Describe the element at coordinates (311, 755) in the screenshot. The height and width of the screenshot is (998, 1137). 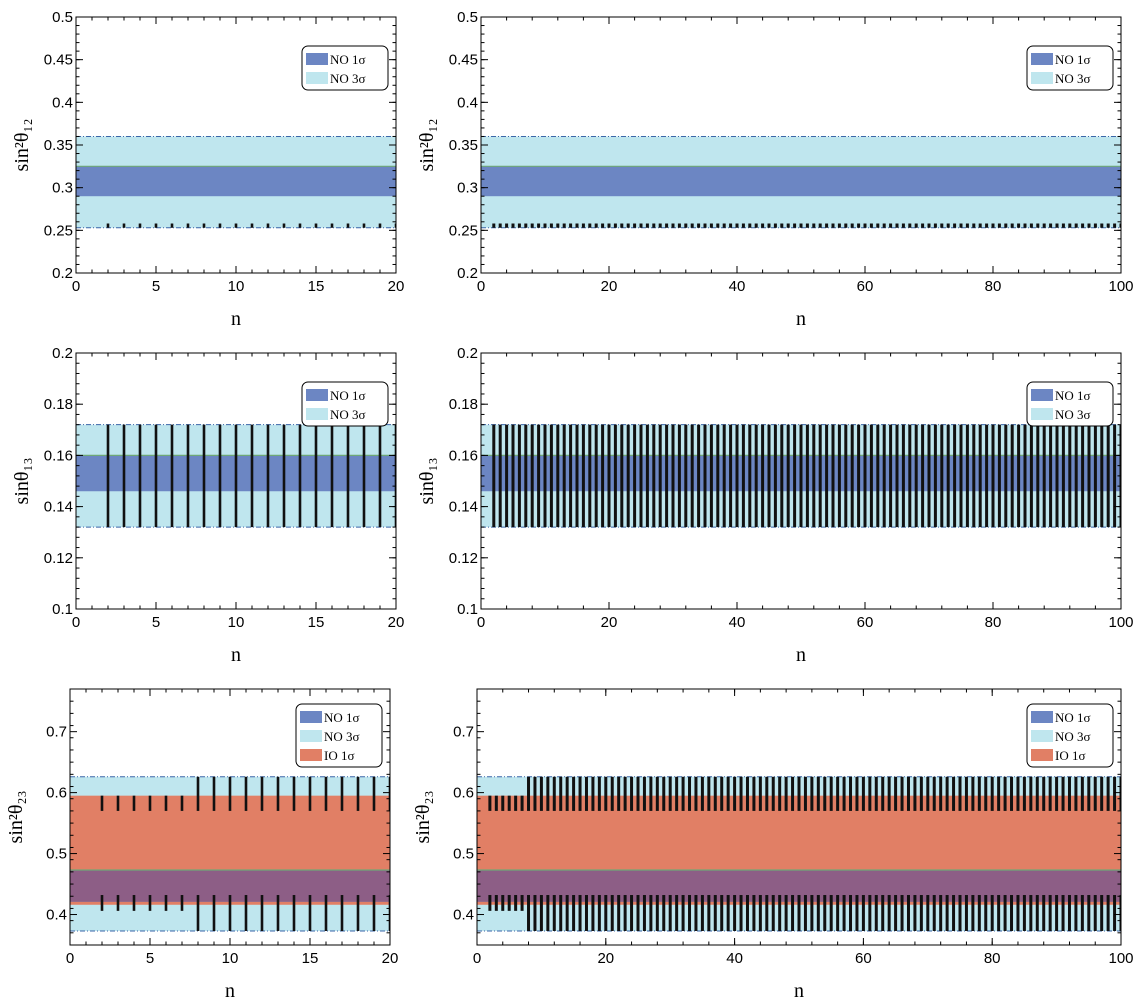
I see `legend-swatch-io1` at that location.